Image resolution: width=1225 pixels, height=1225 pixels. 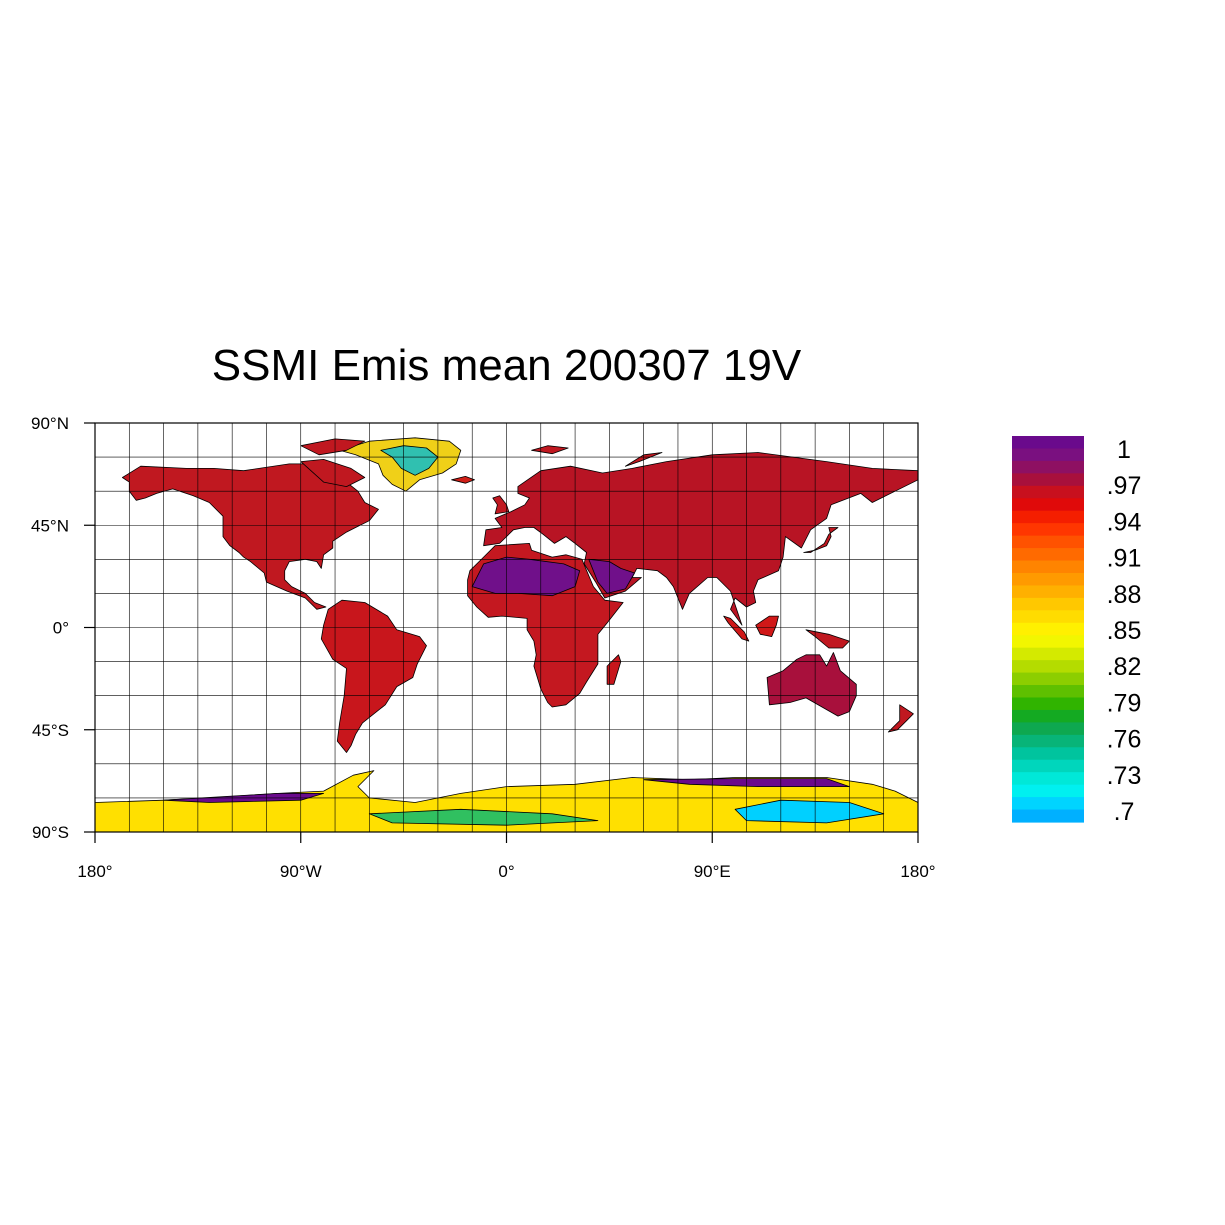 What do you see at coordinates (50, 525) in the screenshot?
I see `y-tick-label: 45°N` at bounding box center [50, 525].